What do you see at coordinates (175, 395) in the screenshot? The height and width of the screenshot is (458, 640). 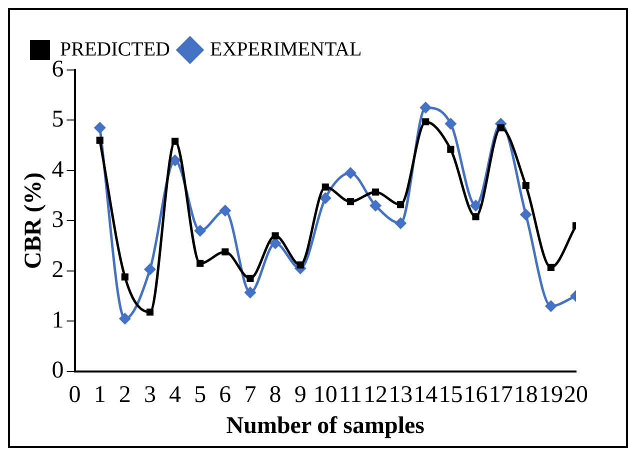 I see `x-tick-label: 4` at bounding box center [175, 395].